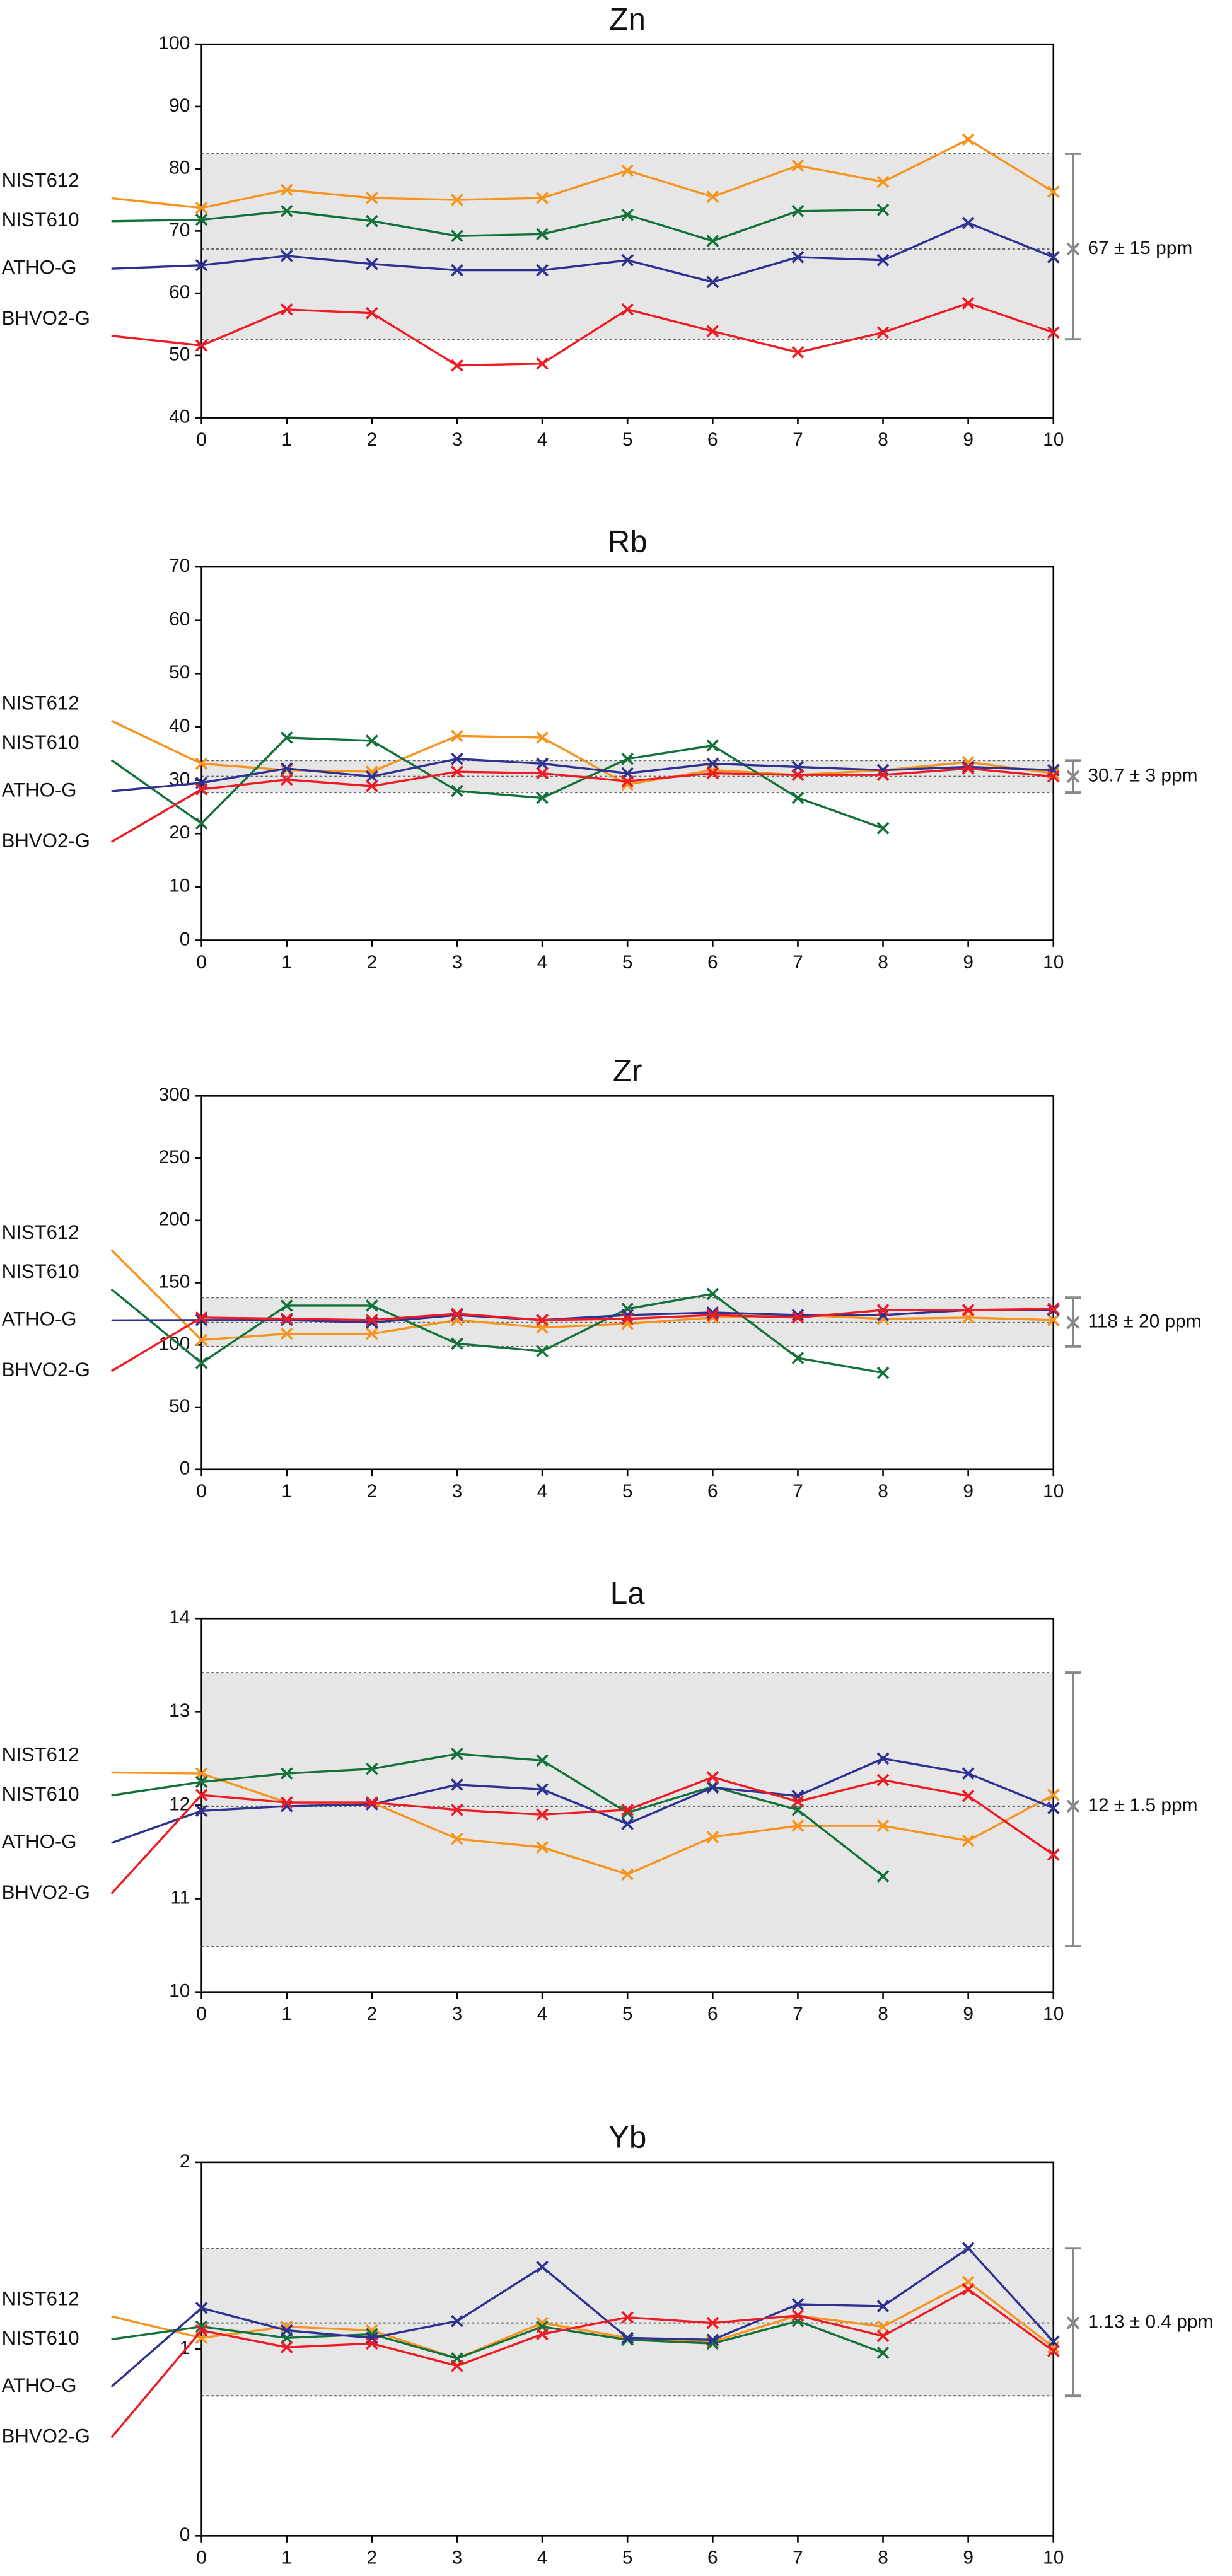 The image size is (1232, 2576). Describe the element at coordinates (627, 2138) in the screenshot. I see `chart-title: Yb` at that location.